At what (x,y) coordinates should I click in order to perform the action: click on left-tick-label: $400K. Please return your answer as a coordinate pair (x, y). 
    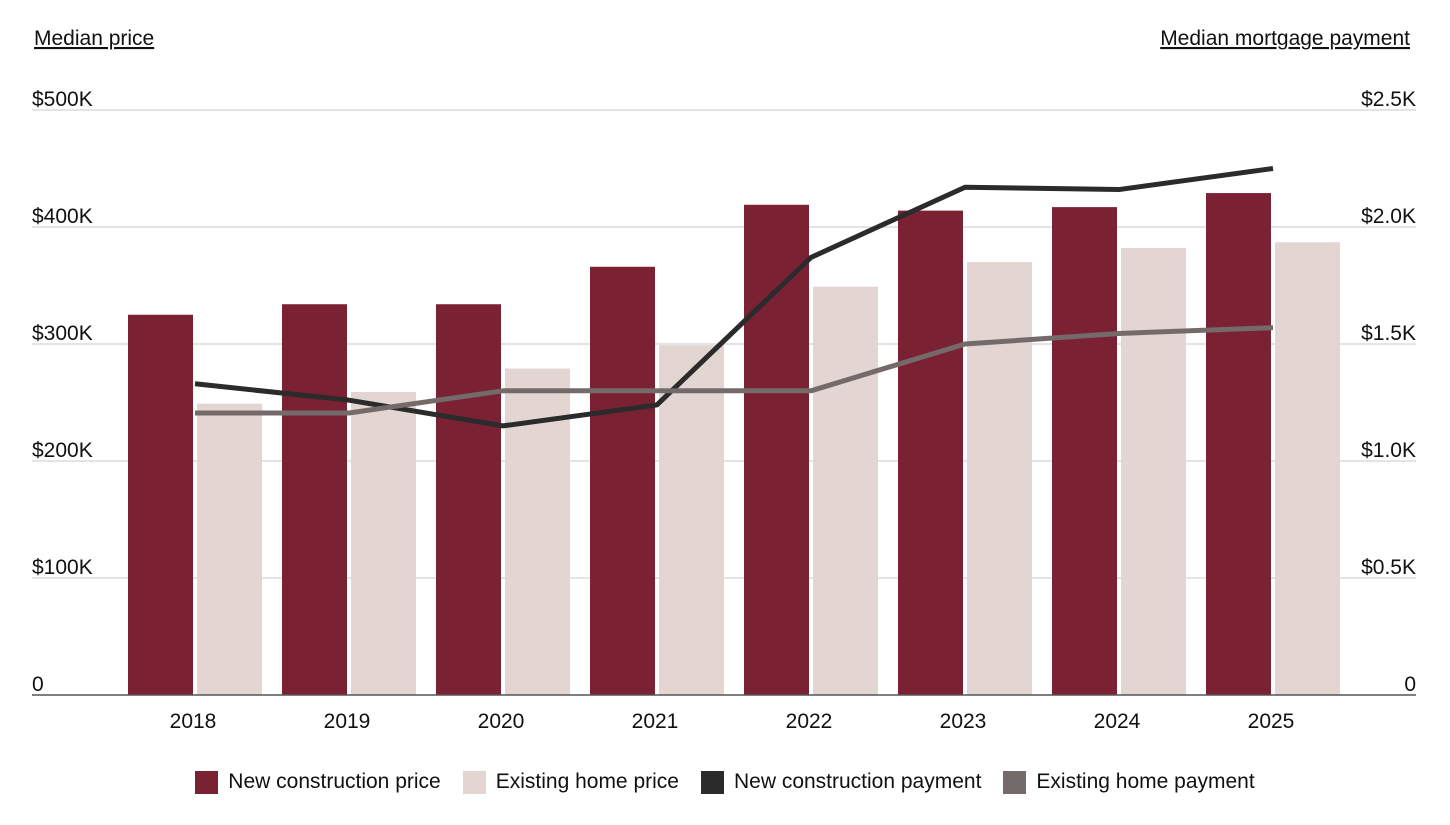
    Looking at the image, I should click on (62, 216).